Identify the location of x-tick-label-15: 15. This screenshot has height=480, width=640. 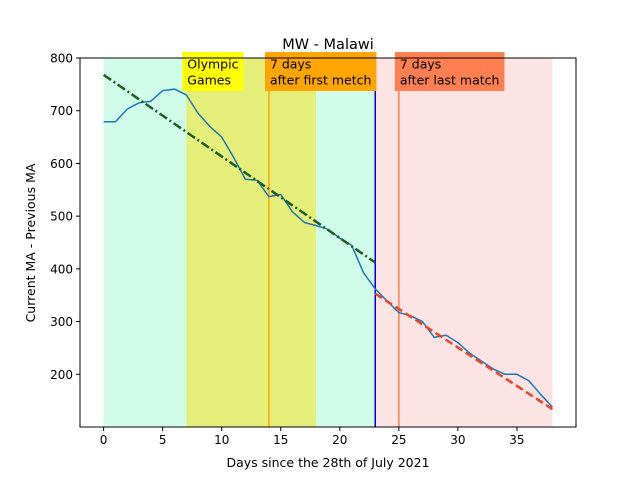
(280, 440).